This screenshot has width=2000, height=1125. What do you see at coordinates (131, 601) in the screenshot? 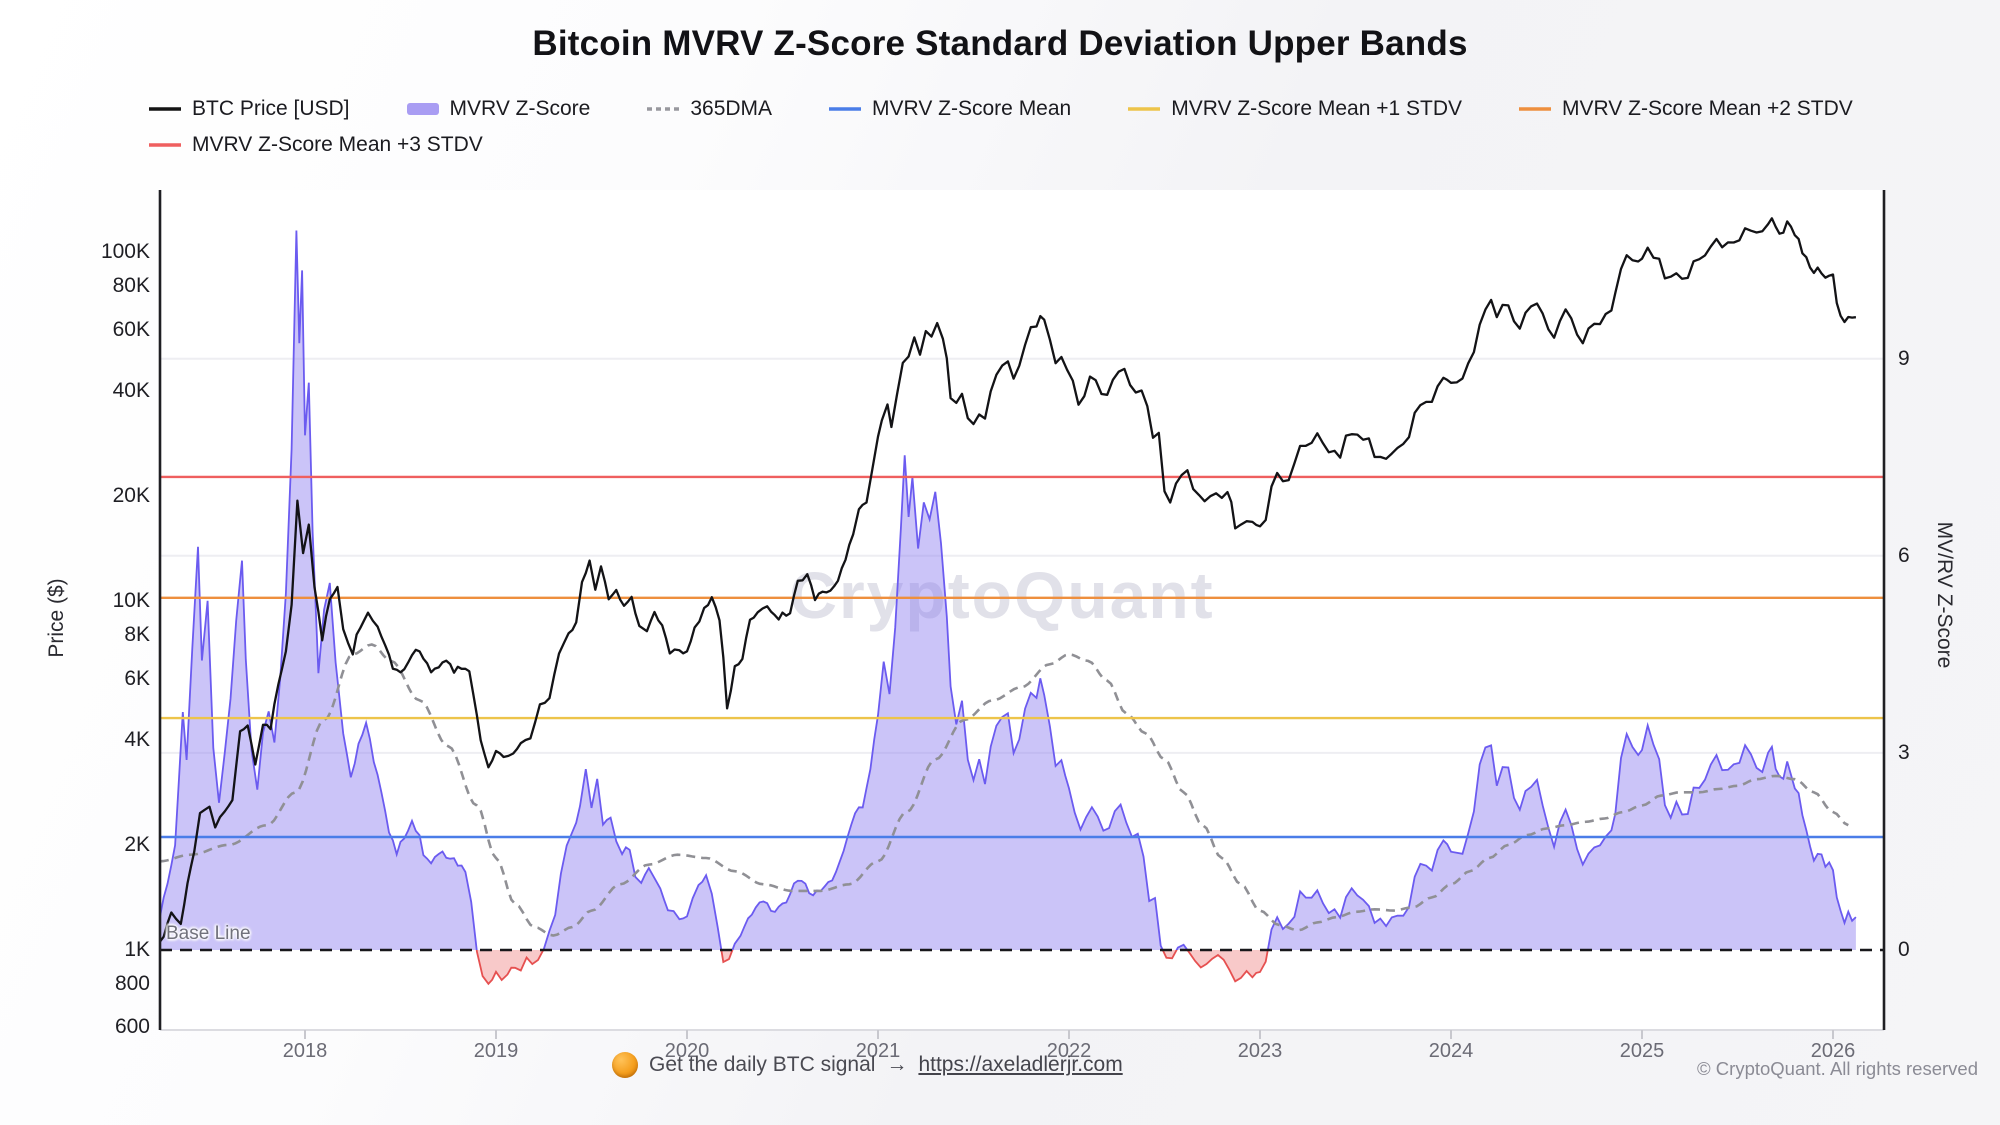
I see `price-tick-label: 10K` at bounding box center [131, 601].